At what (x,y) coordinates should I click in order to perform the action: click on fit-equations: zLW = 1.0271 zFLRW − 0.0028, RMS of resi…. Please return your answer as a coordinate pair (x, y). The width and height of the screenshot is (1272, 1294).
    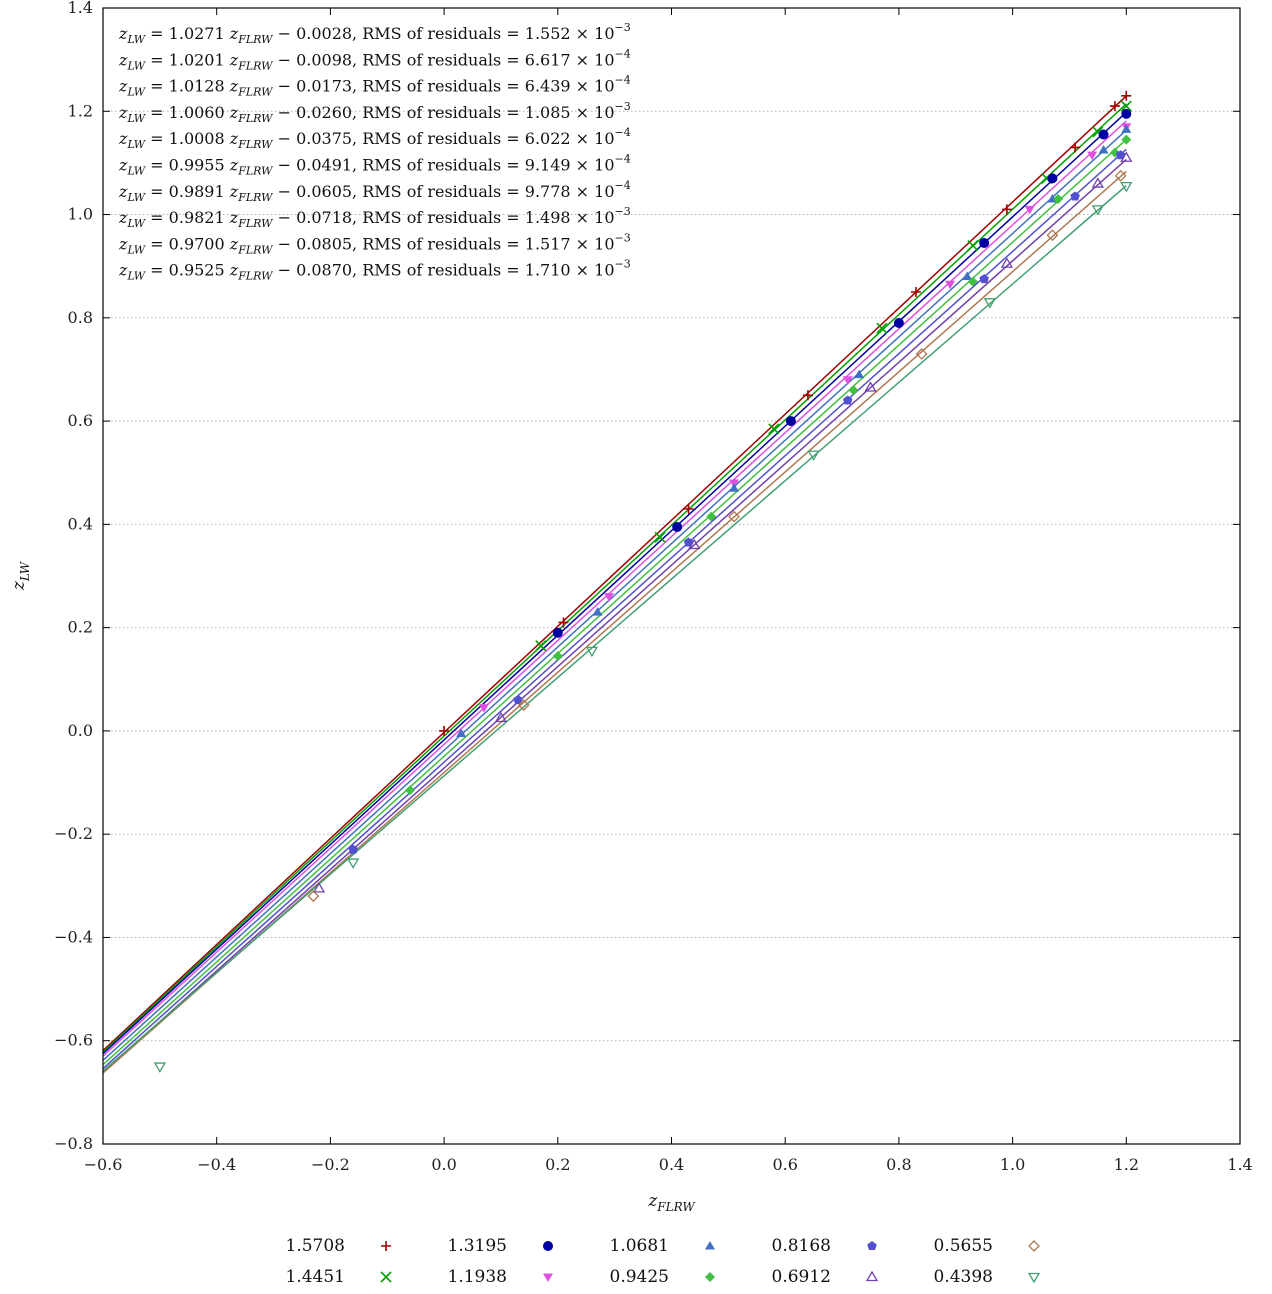
    Looking at the image, I should click on (374, 152).